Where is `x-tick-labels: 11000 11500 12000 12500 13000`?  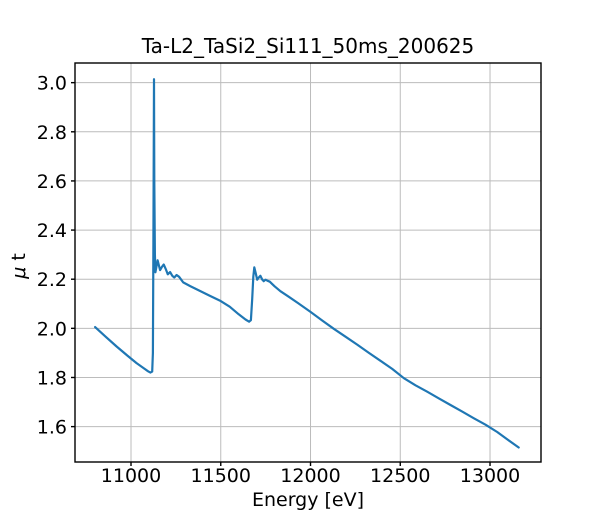 x-tick-labels: 11000 11500 12000 12500 13000 is located at coordinates (310, 476).